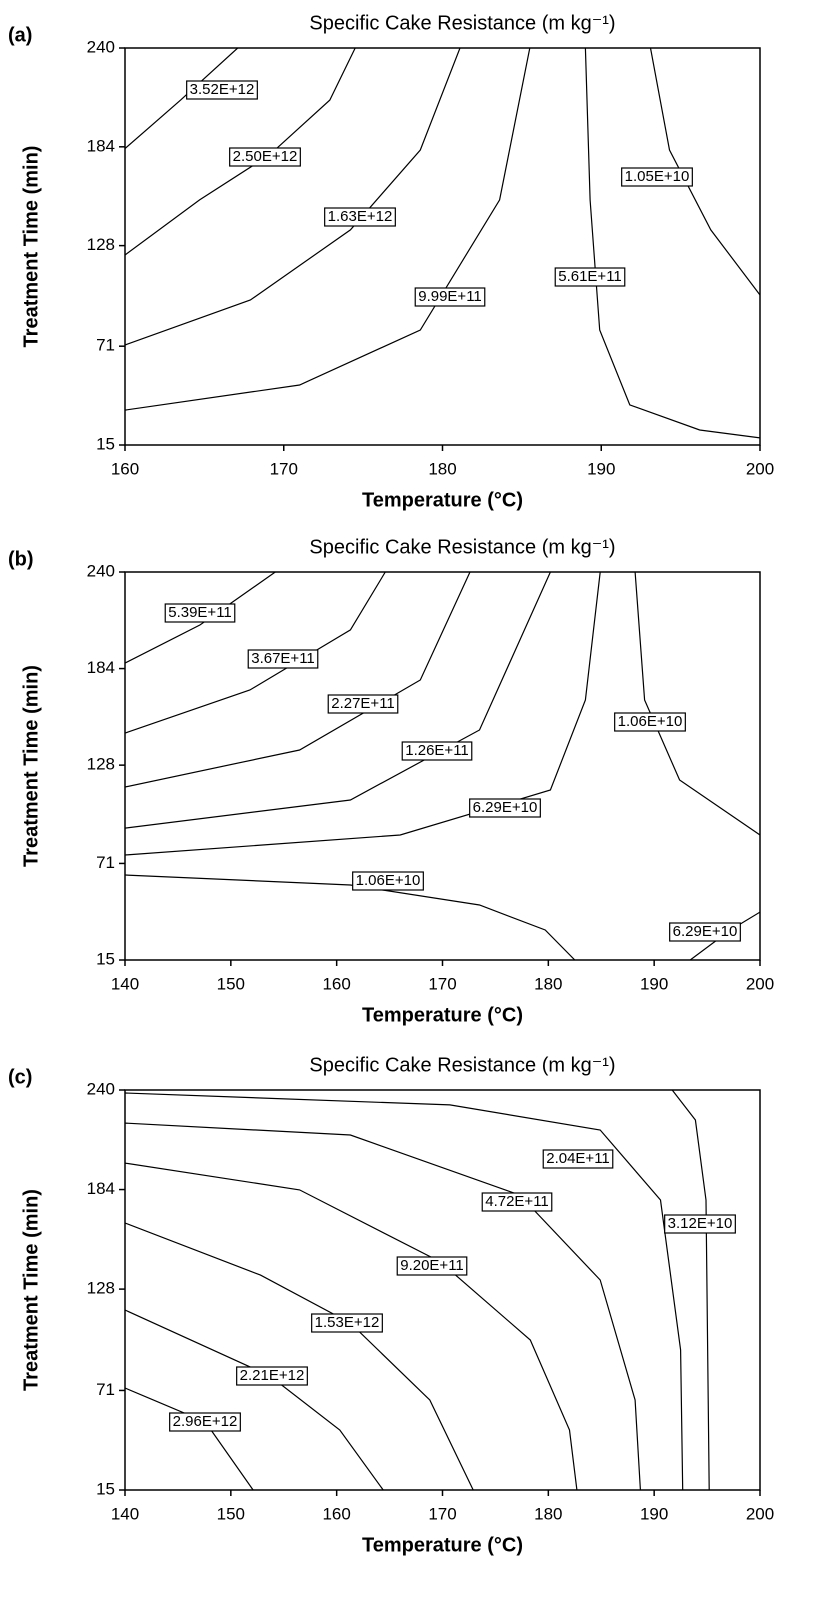 This screenshot has width=814, height=1624. I want to click on contour-label: 2.27E+11, so click(363, 703).